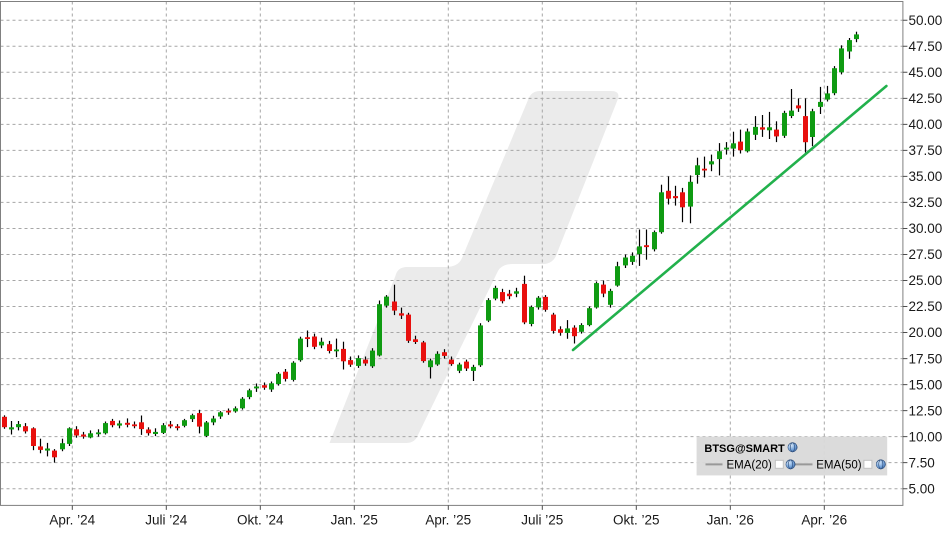  Describe the element at coordinates (448, 520) in the screenshot. I see `svg-text: Apr. ’25` at that location.